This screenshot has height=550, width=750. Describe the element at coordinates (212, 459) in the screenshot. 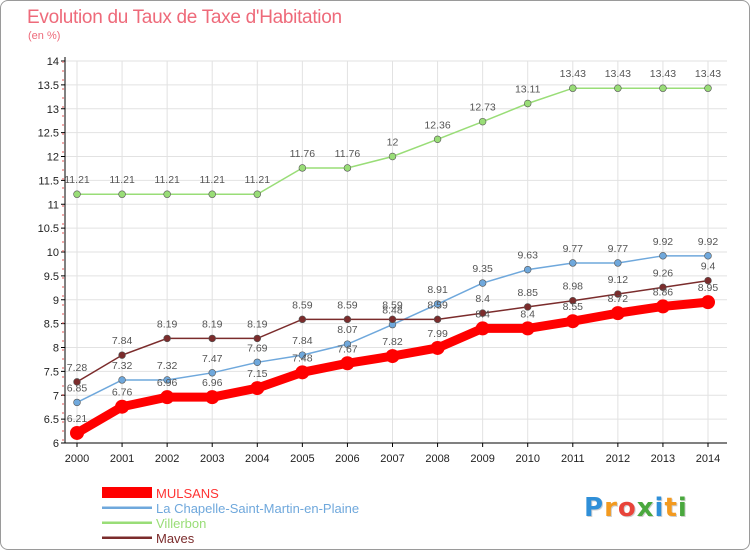

I see `x-tick-label: 2003` at that location.